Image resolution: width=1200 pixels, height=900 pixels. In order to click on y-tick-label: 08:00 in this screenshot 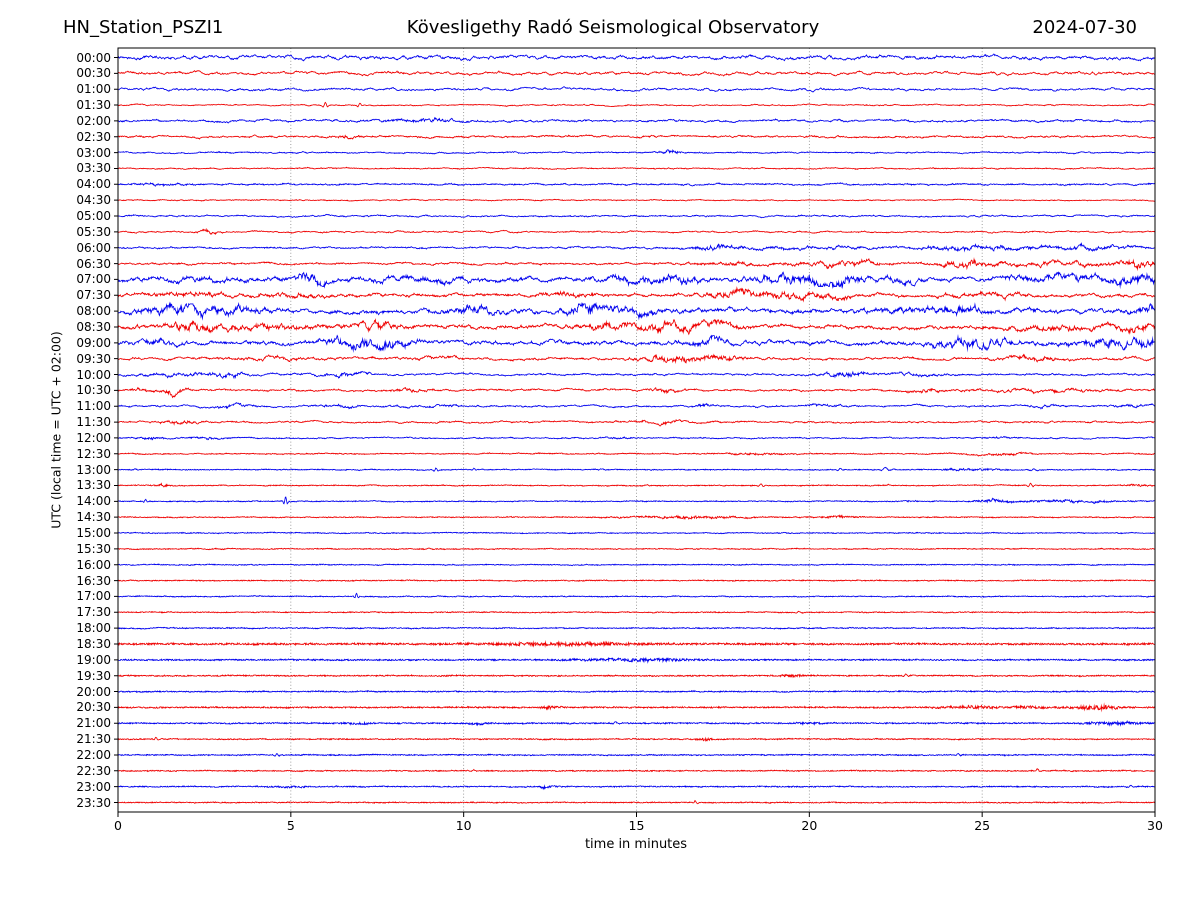, I will do `click(93, 311)`.